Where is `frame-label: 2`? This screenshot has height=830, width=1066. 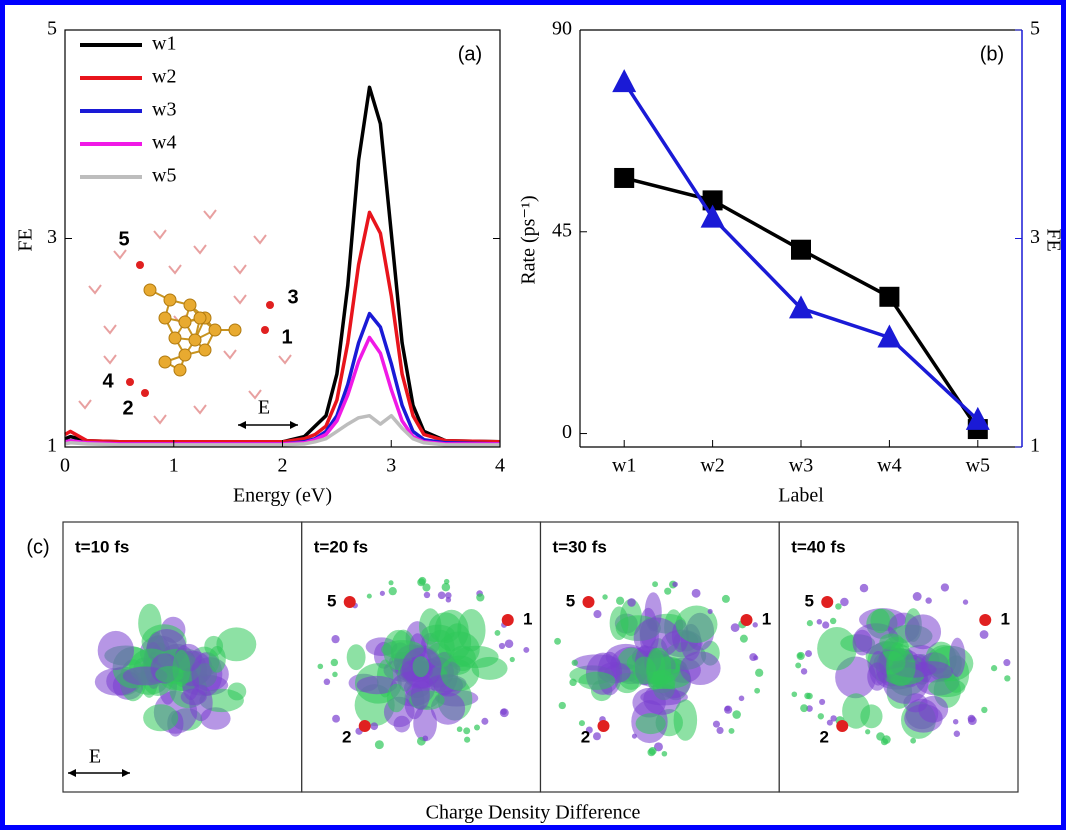
frame-label: 2 is located at coordinates (585, 736).